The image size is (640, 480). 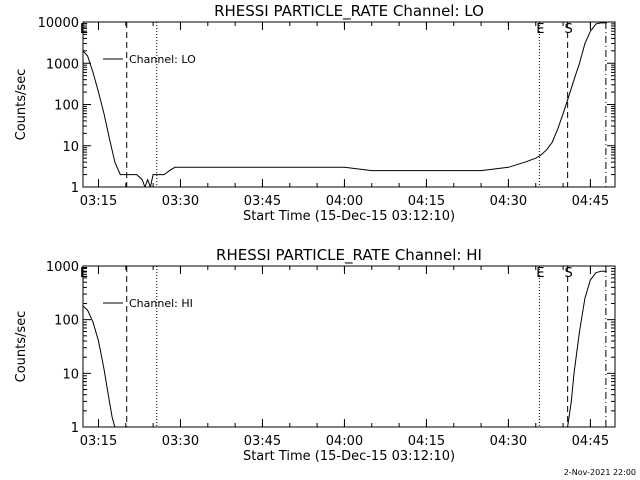 What do you see at coordinates (599, 472) in the screenshot?
I see `generated-timestamp: 2-Nov-2021 22:00` at bounding box center [599, 472].